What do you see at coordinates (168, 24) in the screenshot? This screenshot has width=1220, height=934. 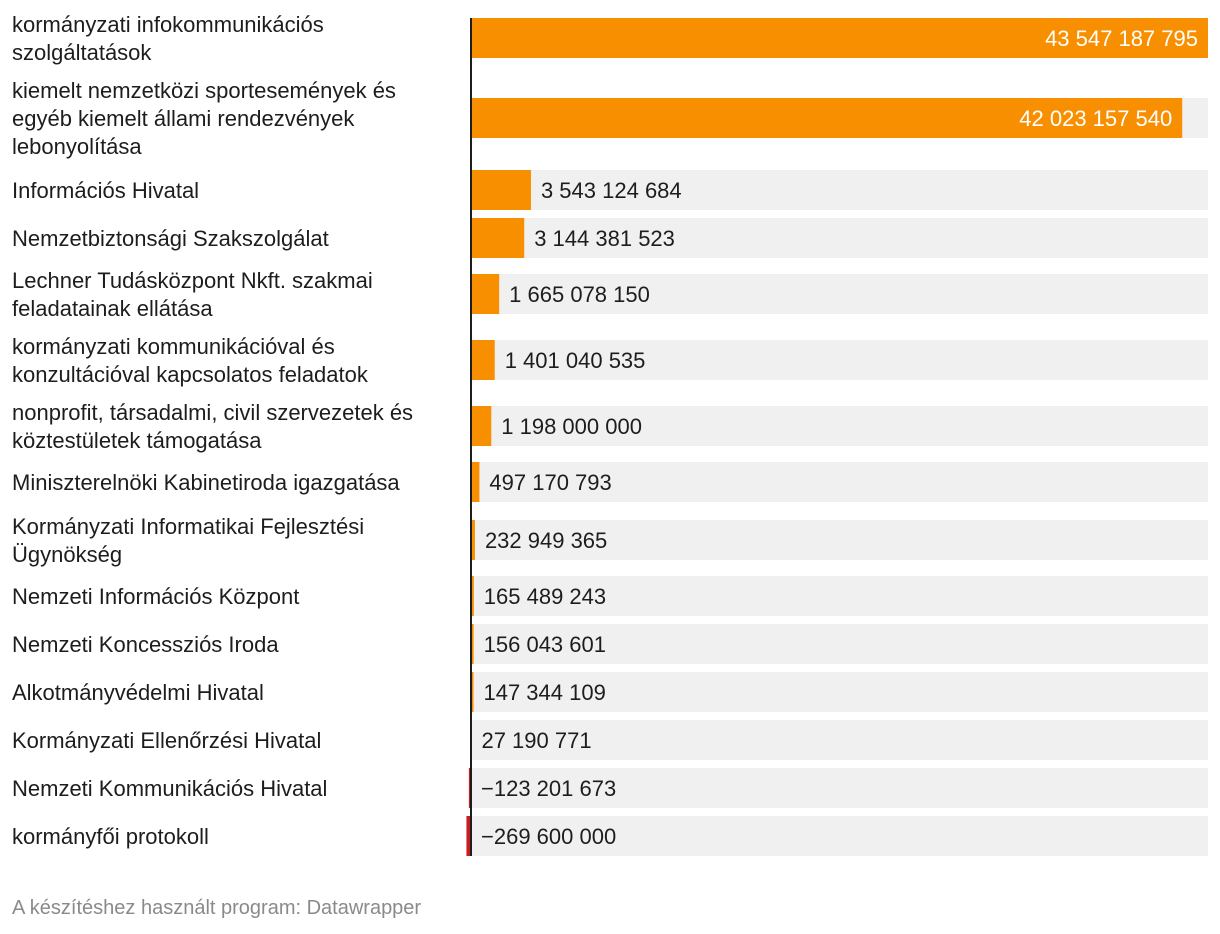 I see `category-label-line: kormányzati infokommunikációs` at bounding box center [168, 24].